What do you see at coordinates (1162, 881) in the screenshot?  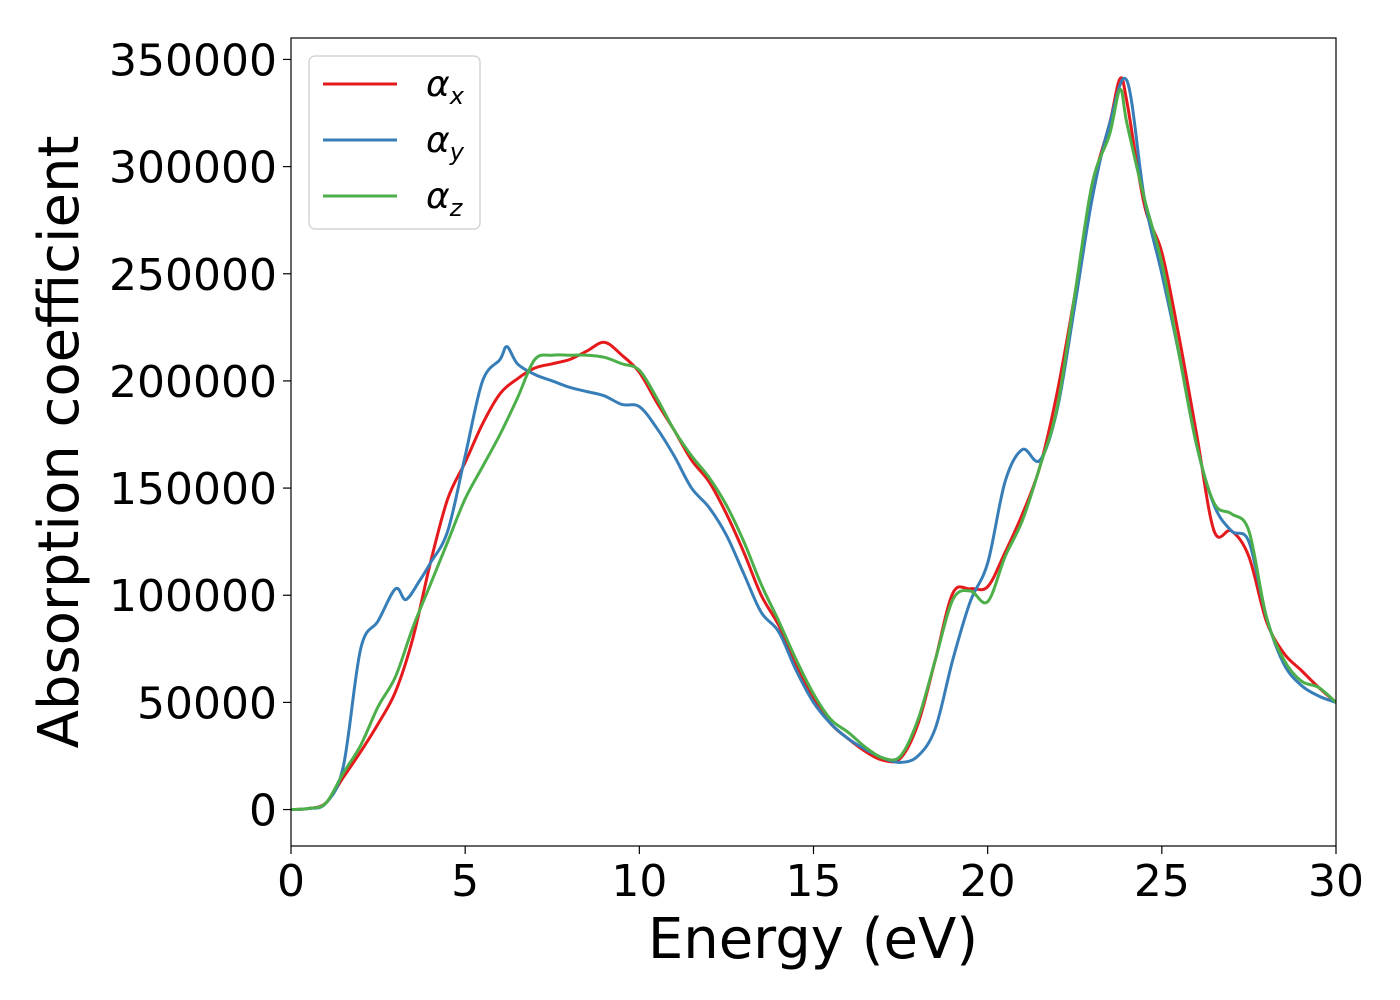 I see `x-tick-label: 25` at bounding box center [1162, 881].